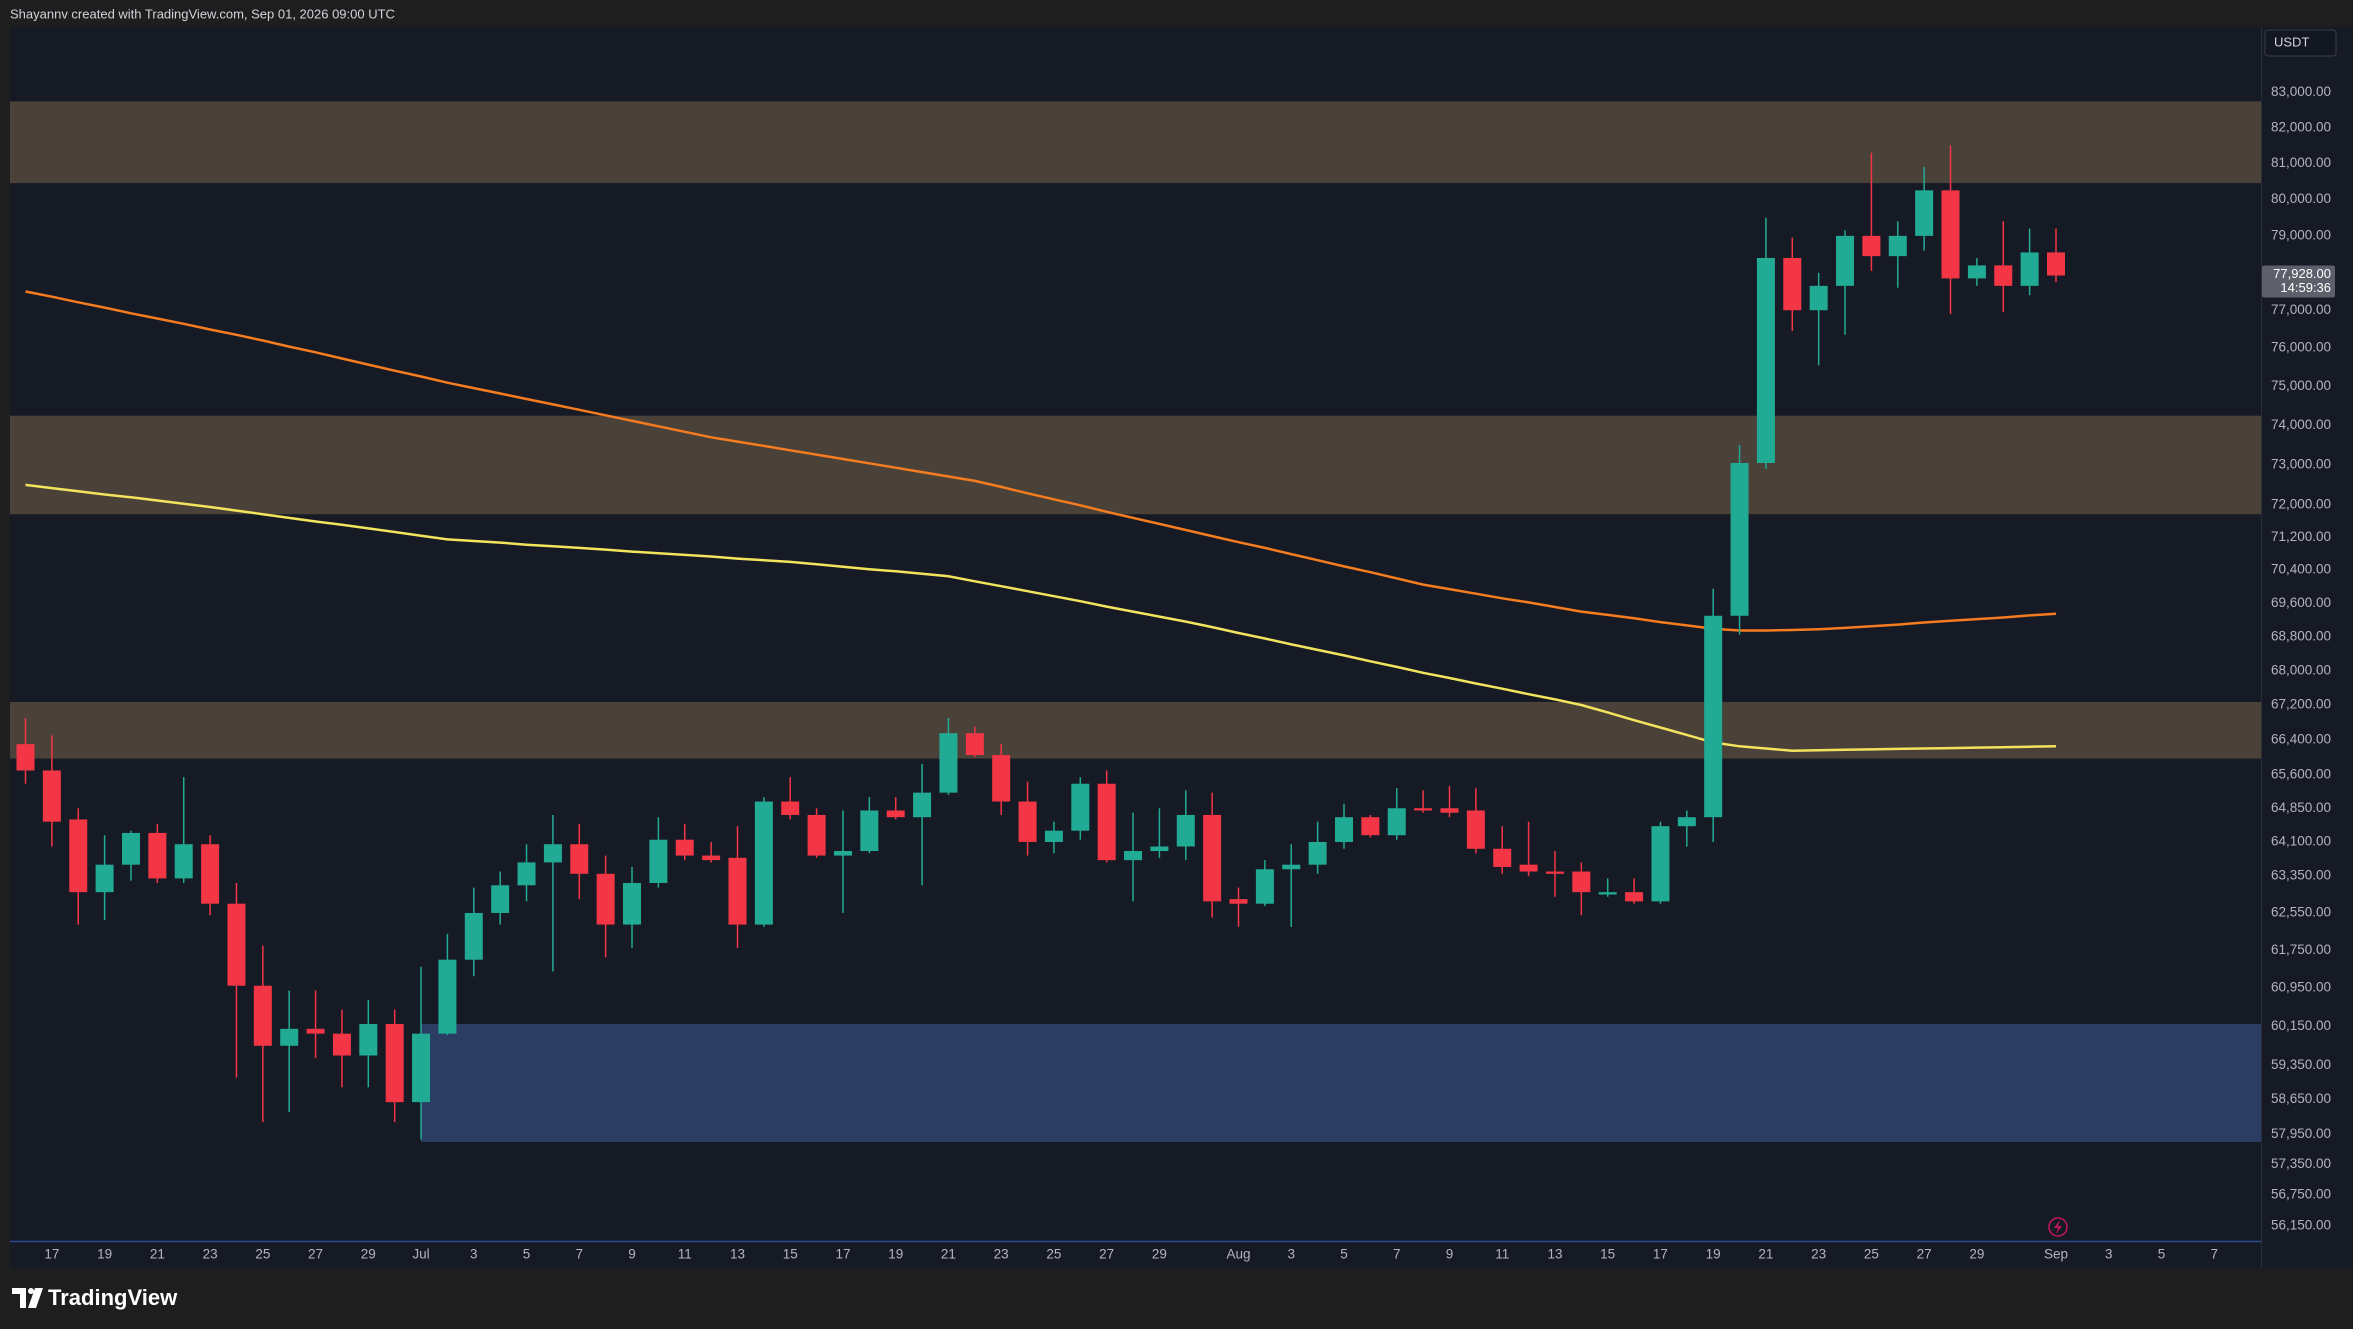 This screenshot has width=2353, height=1329. I want to click on y-tick-label: 81,000.00, so click(2301, 162).